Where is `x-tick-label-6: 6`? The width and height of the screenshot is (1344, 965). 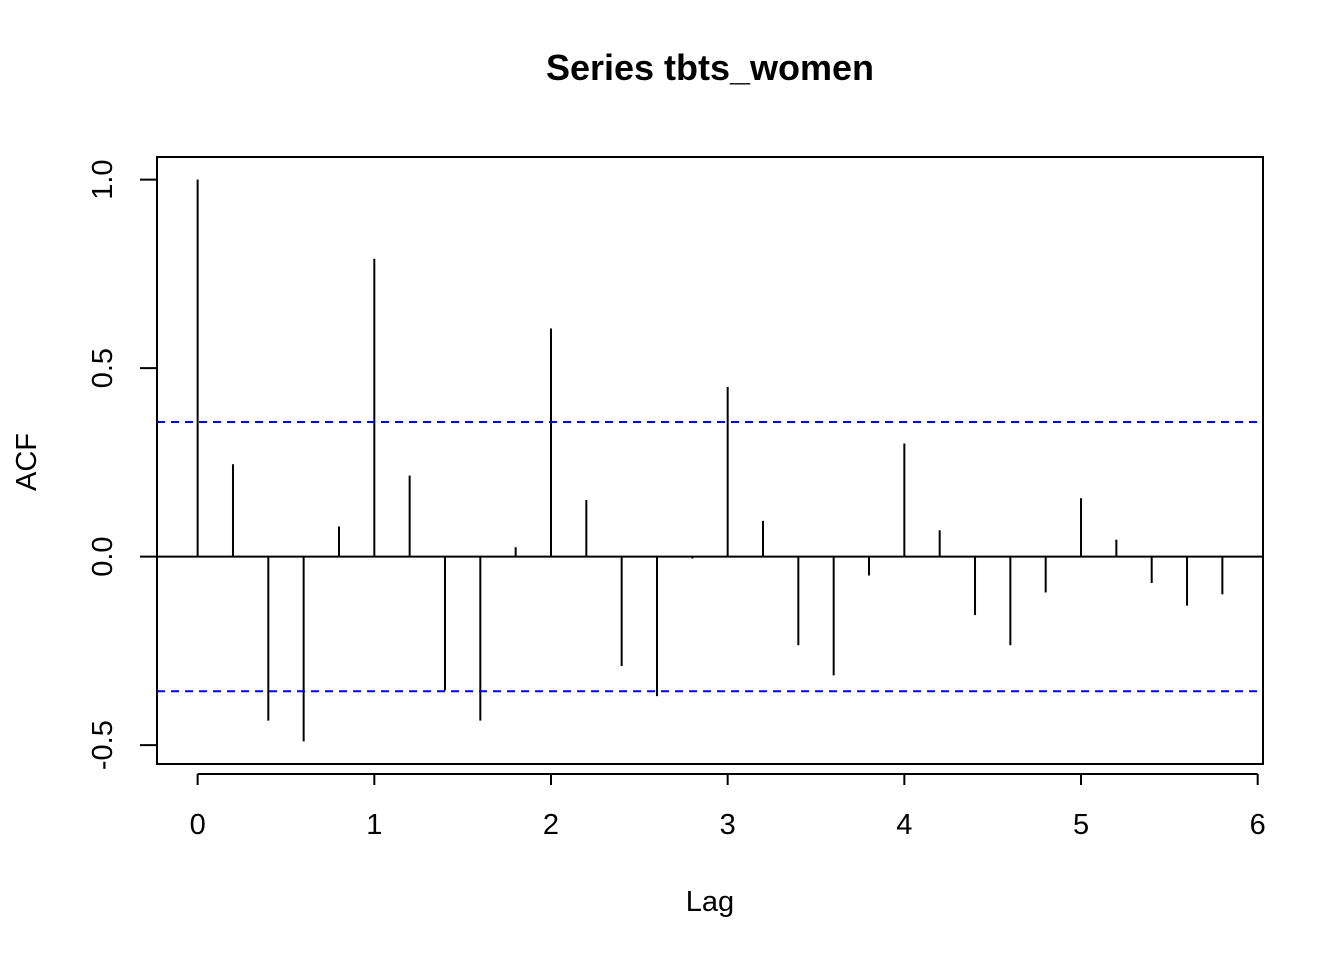 x-tick-label-6: 6 is located at coordinates (1258, 825).